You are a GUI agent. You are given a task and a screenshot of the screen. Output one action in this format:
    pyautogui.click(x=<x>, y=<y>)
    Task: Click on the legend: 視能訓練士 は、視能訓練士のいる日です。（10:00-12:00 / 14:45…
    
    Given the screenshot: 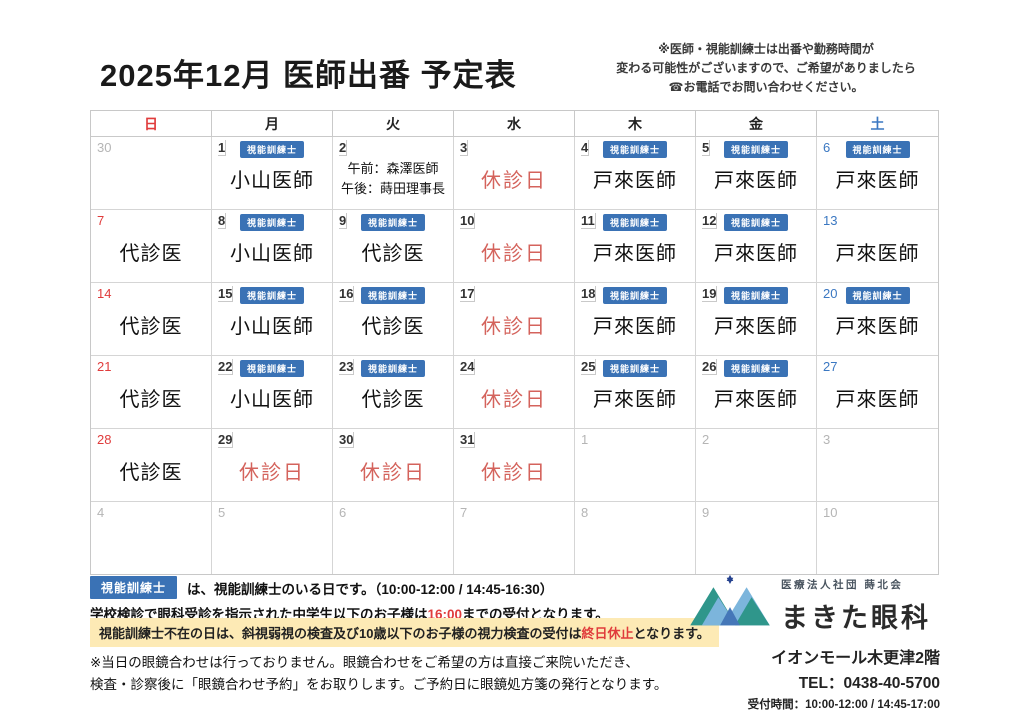 What is the action you would take?
    pyautogui.click(x=349, y=599)
    